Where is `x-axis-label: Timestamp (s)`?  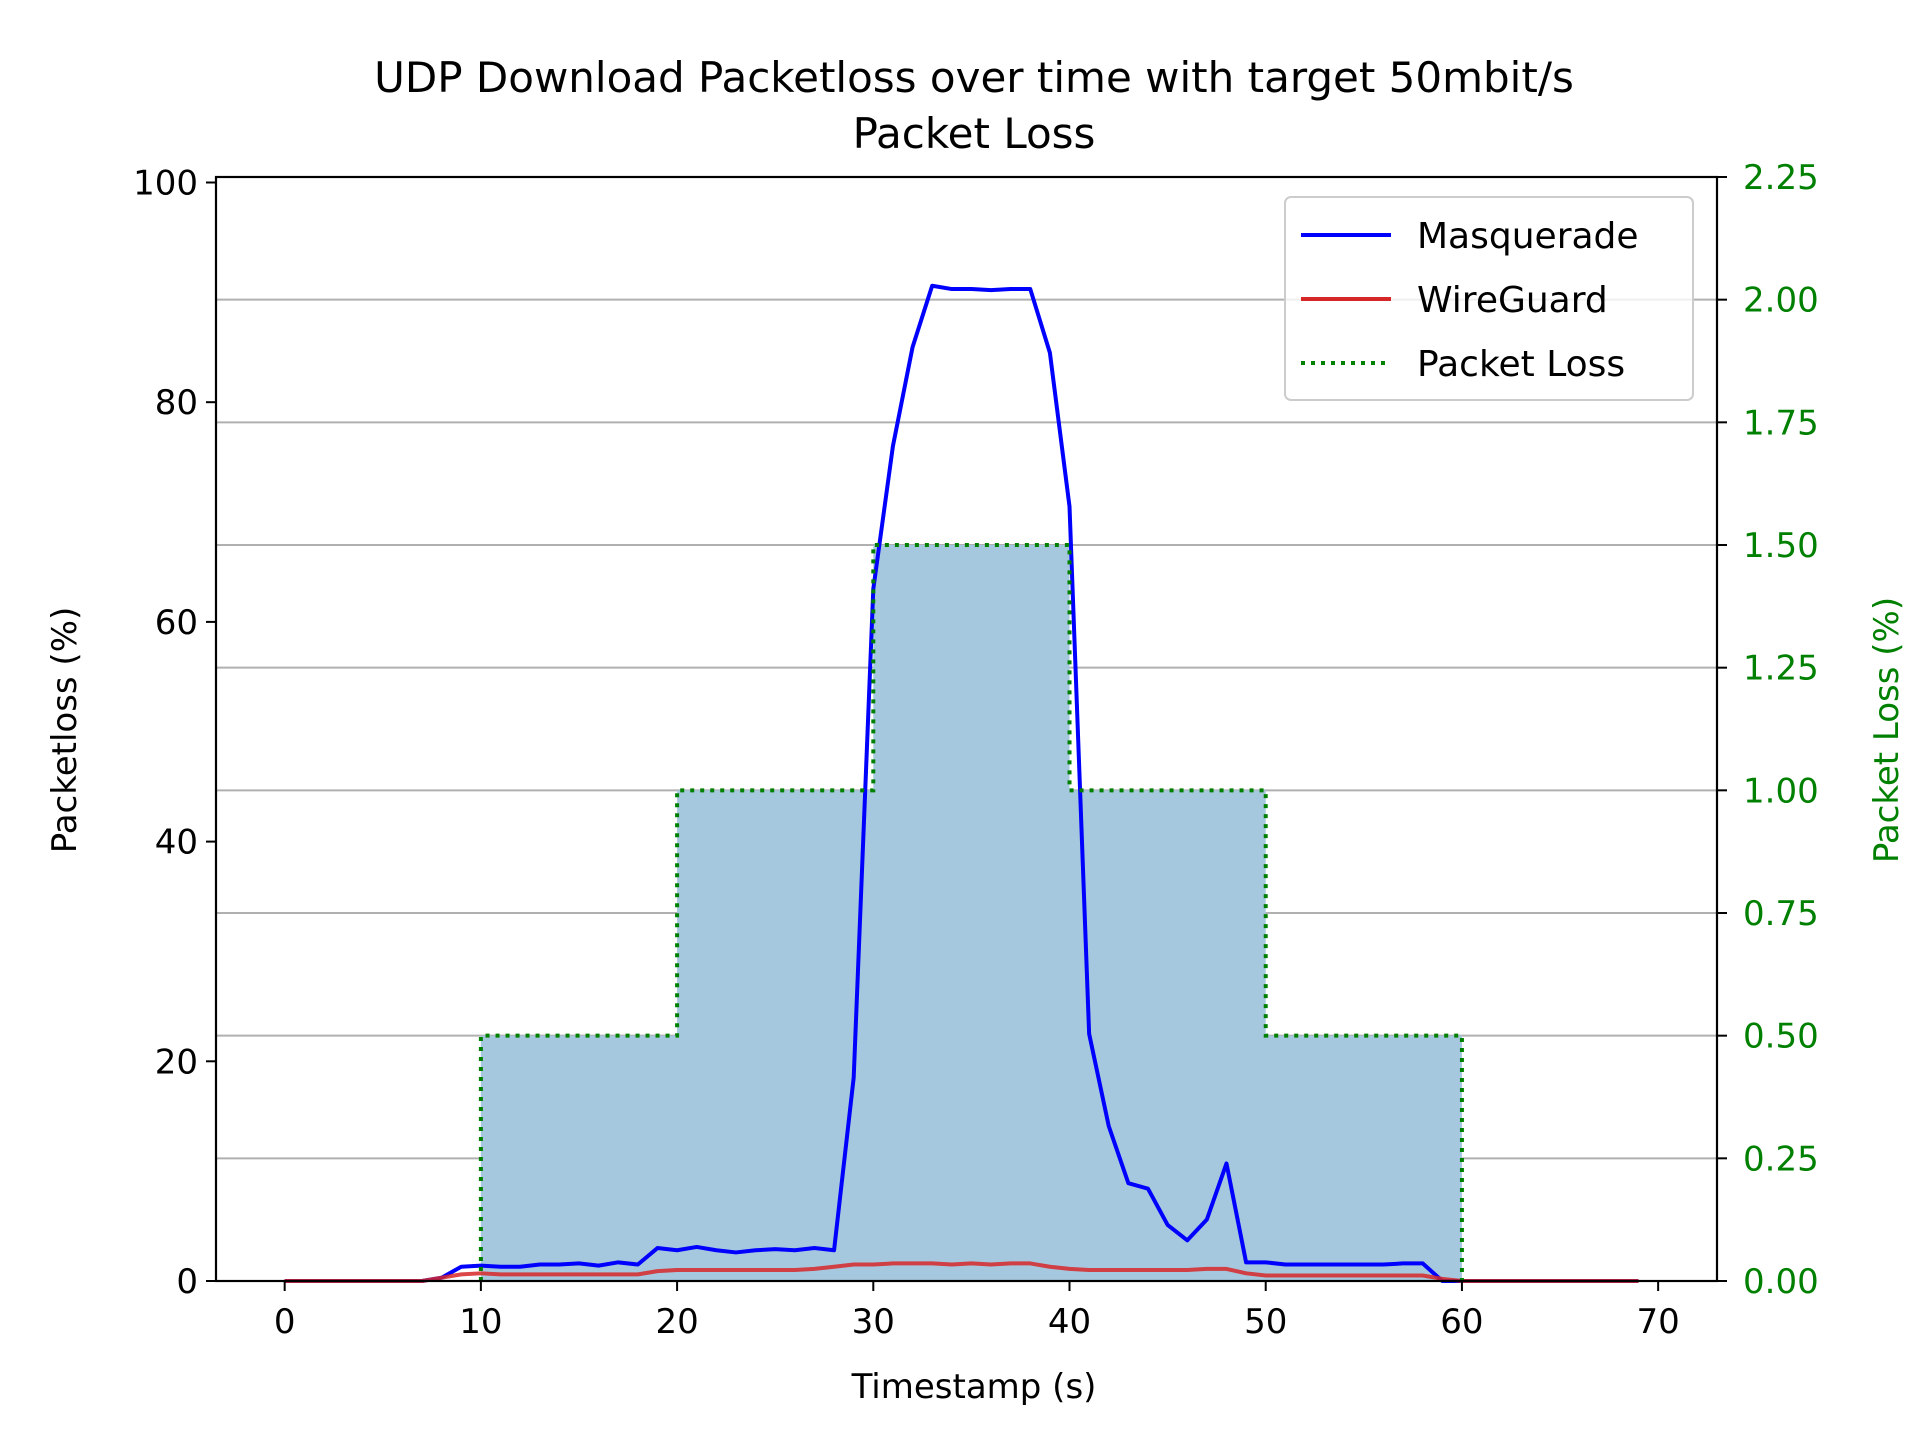
x-axis-label: Timestamp (s) is located at coordinates (974, 1387).